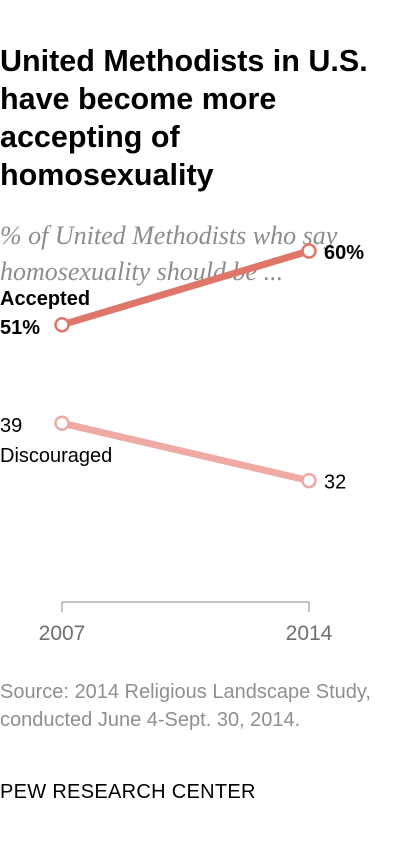 The image size is (401, 848). I want to click on series-line-accepted, so click(185, 288).